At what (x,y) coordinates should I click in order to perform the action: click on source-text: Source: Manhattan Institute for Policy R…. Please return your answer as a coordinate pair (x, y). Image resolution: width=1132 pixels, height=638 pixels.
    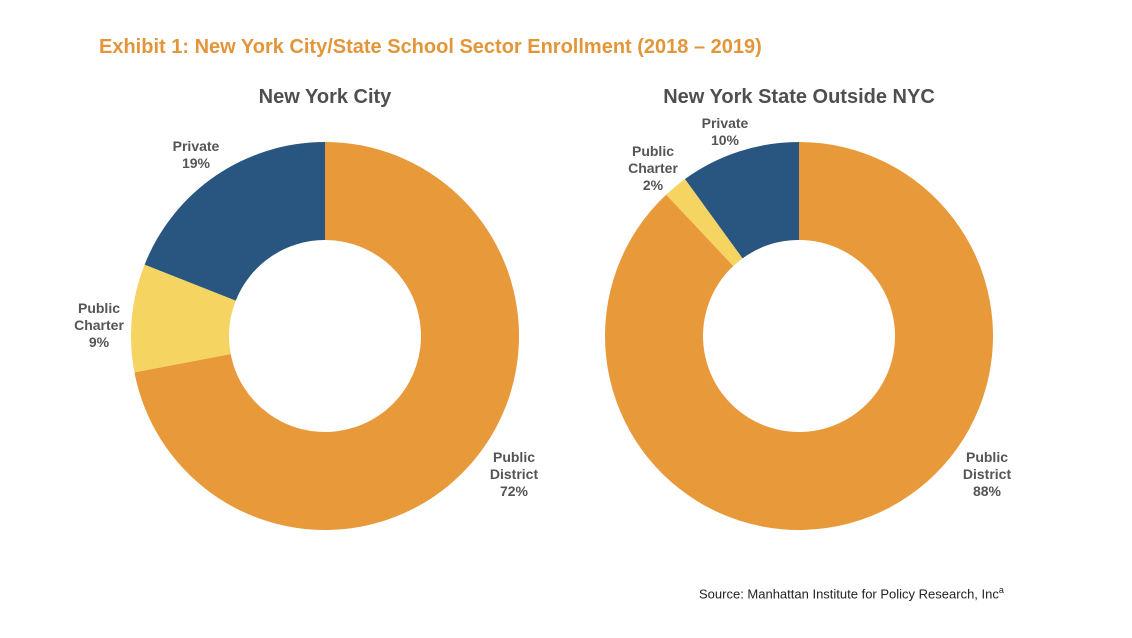
    Looking at the image, I should click on (849, 594).